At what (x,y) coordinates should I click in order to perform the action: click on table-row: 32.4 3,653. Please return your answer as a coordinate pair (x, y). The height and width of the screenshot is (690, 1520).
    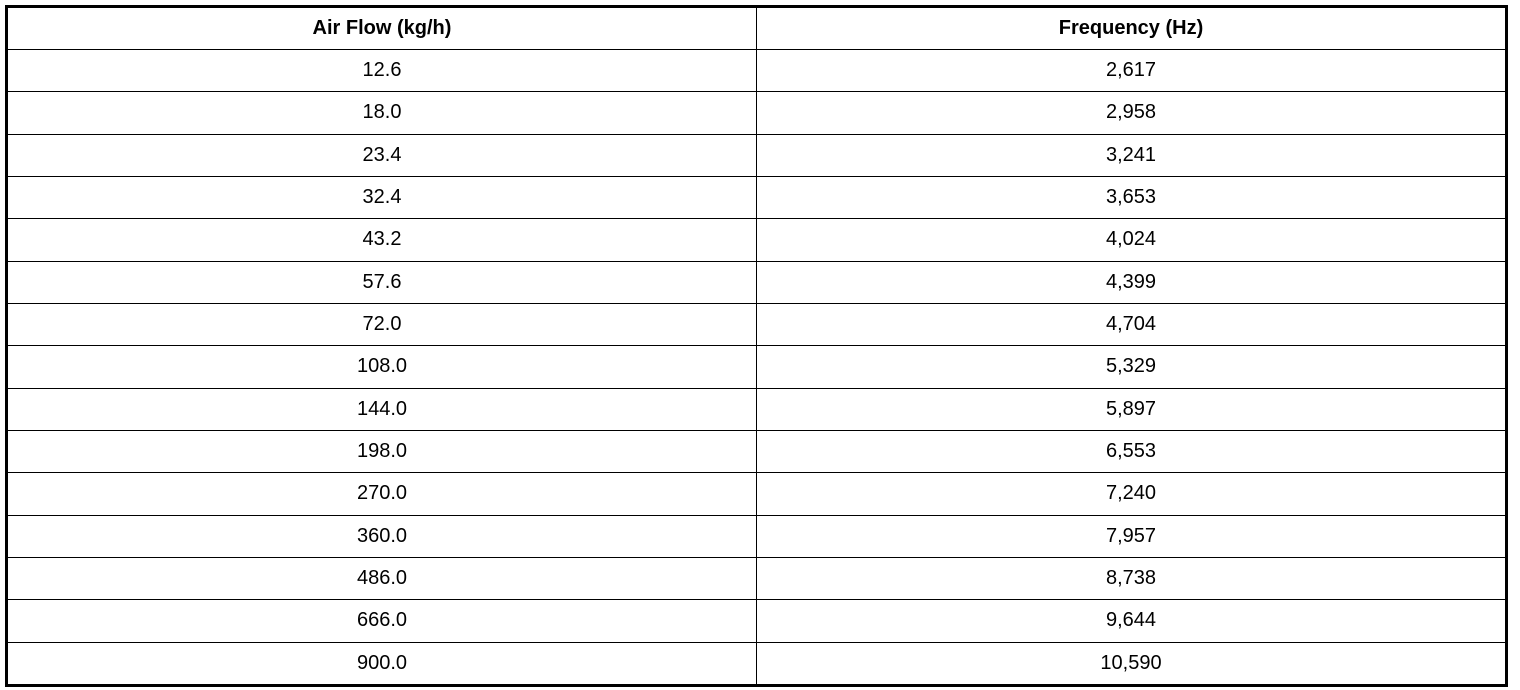
    Looking at the image, I should click on (756, 197).